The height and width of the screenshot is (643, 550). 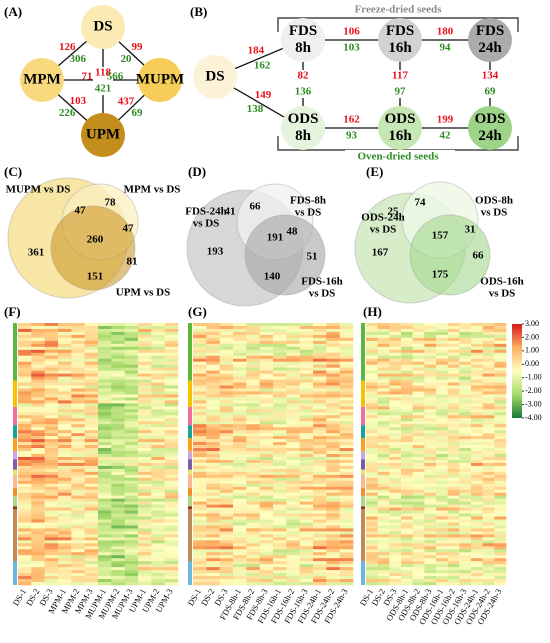 I want to click on bg, so click(x=400, y=9).